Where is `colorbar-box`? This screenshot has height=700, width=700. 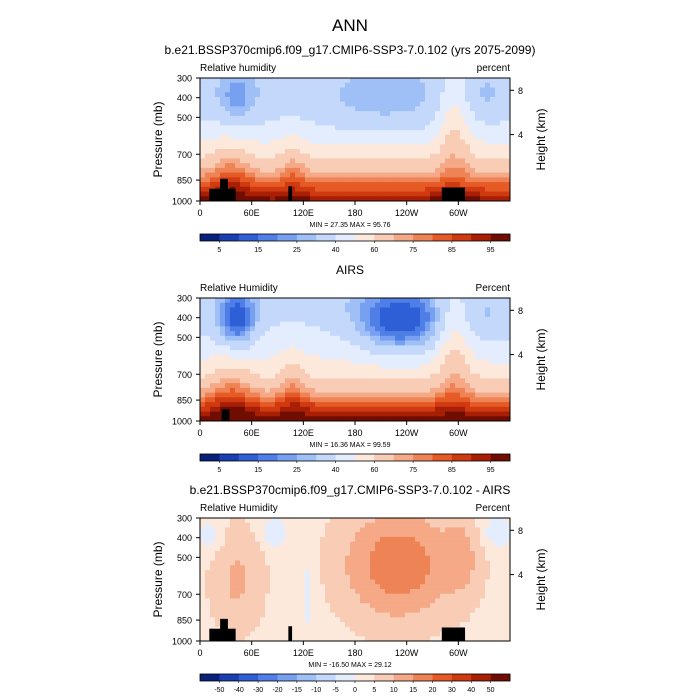 colorbar-box is located at coordinates (365, 237).